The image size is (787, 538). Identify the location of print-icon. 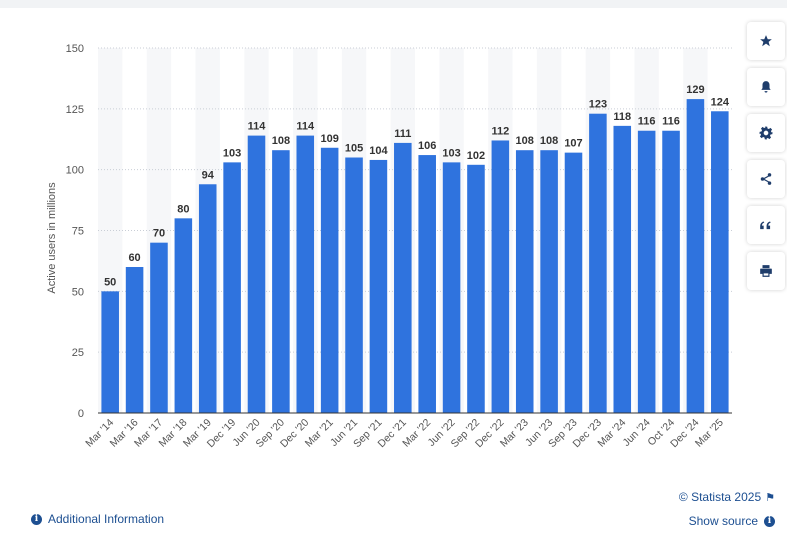
(766, 271).